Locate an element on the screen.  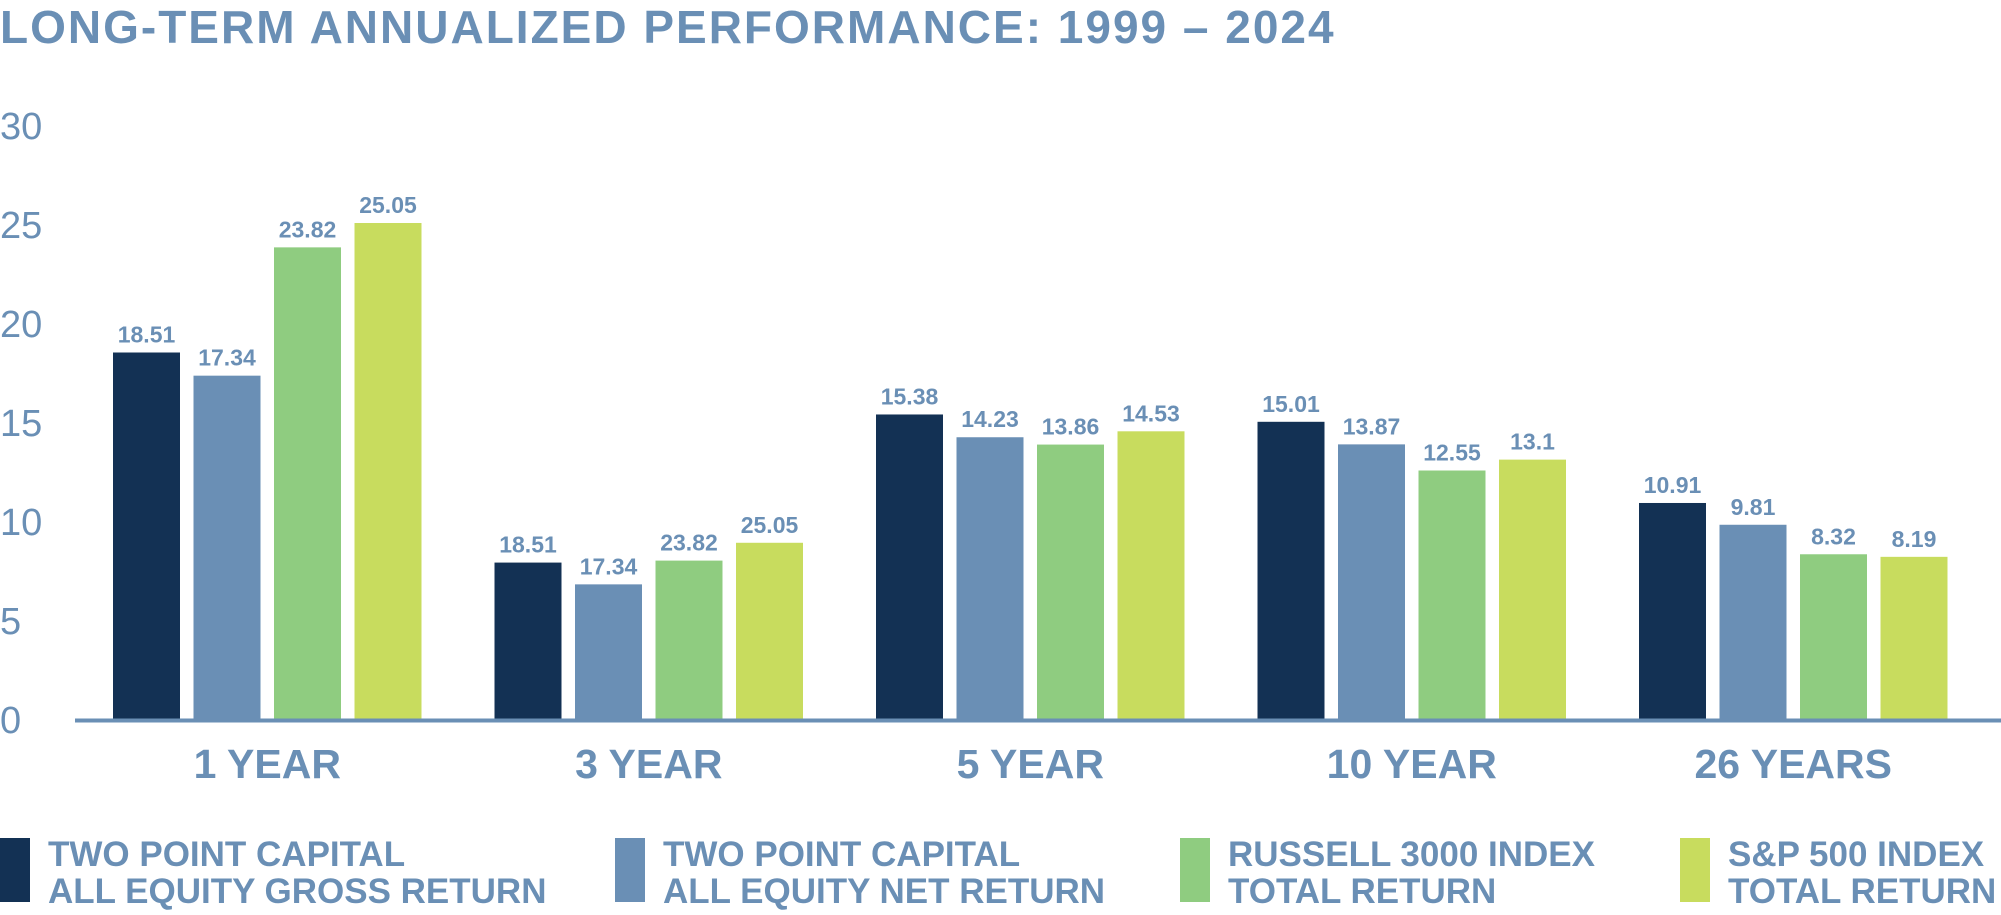
x-axis-labels: 1 YEAR 3 YEAR 5 YEAR 10 YEAR 26 YEARS is located at coordinates (1043, 764).